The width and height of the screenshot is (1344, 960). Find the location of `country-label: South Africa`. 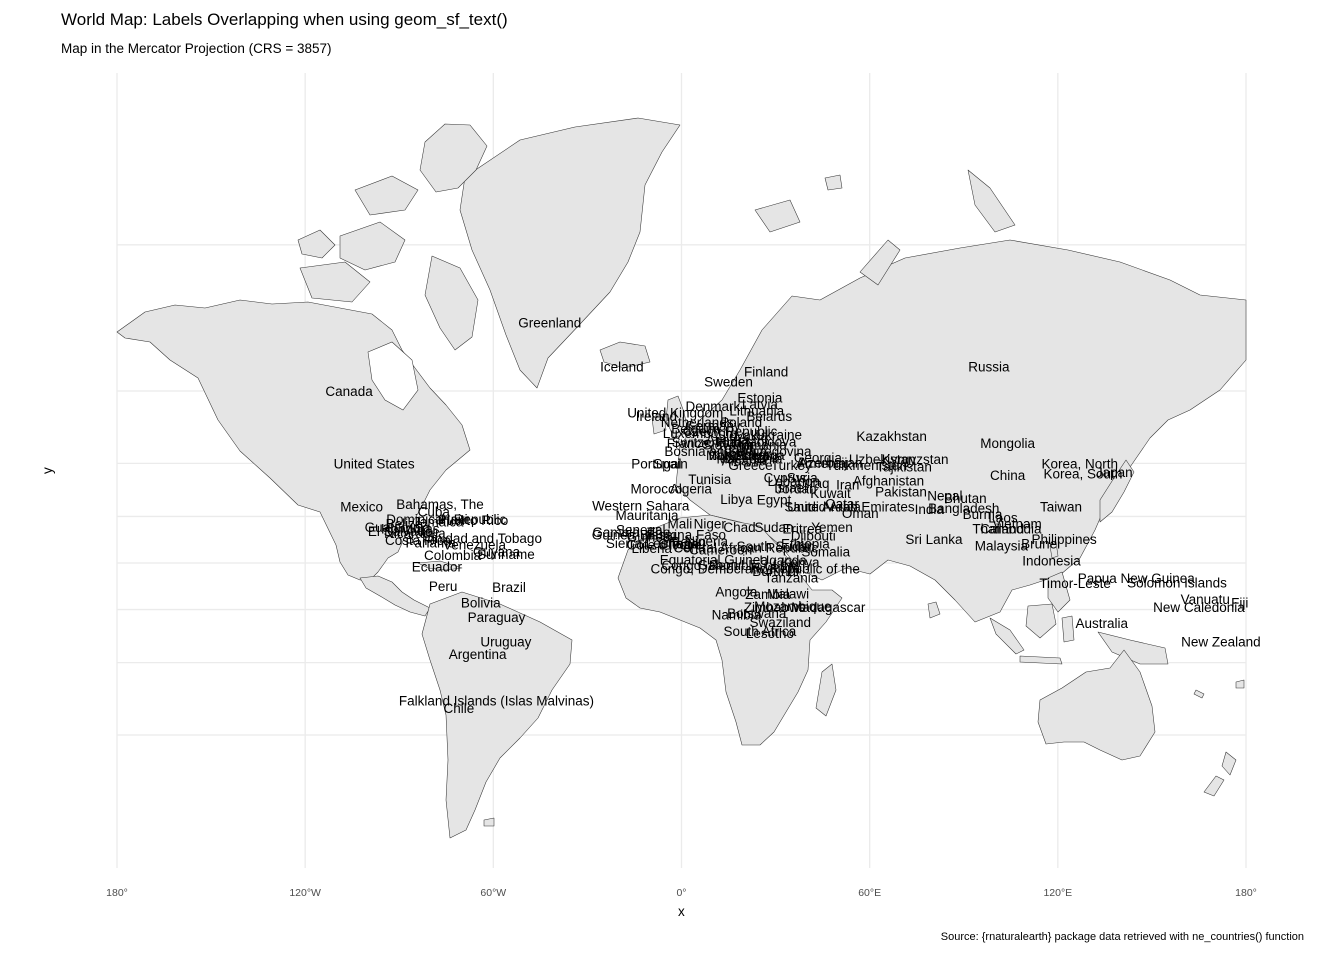

country-label: South Africa is located at coordinates (760, 631).